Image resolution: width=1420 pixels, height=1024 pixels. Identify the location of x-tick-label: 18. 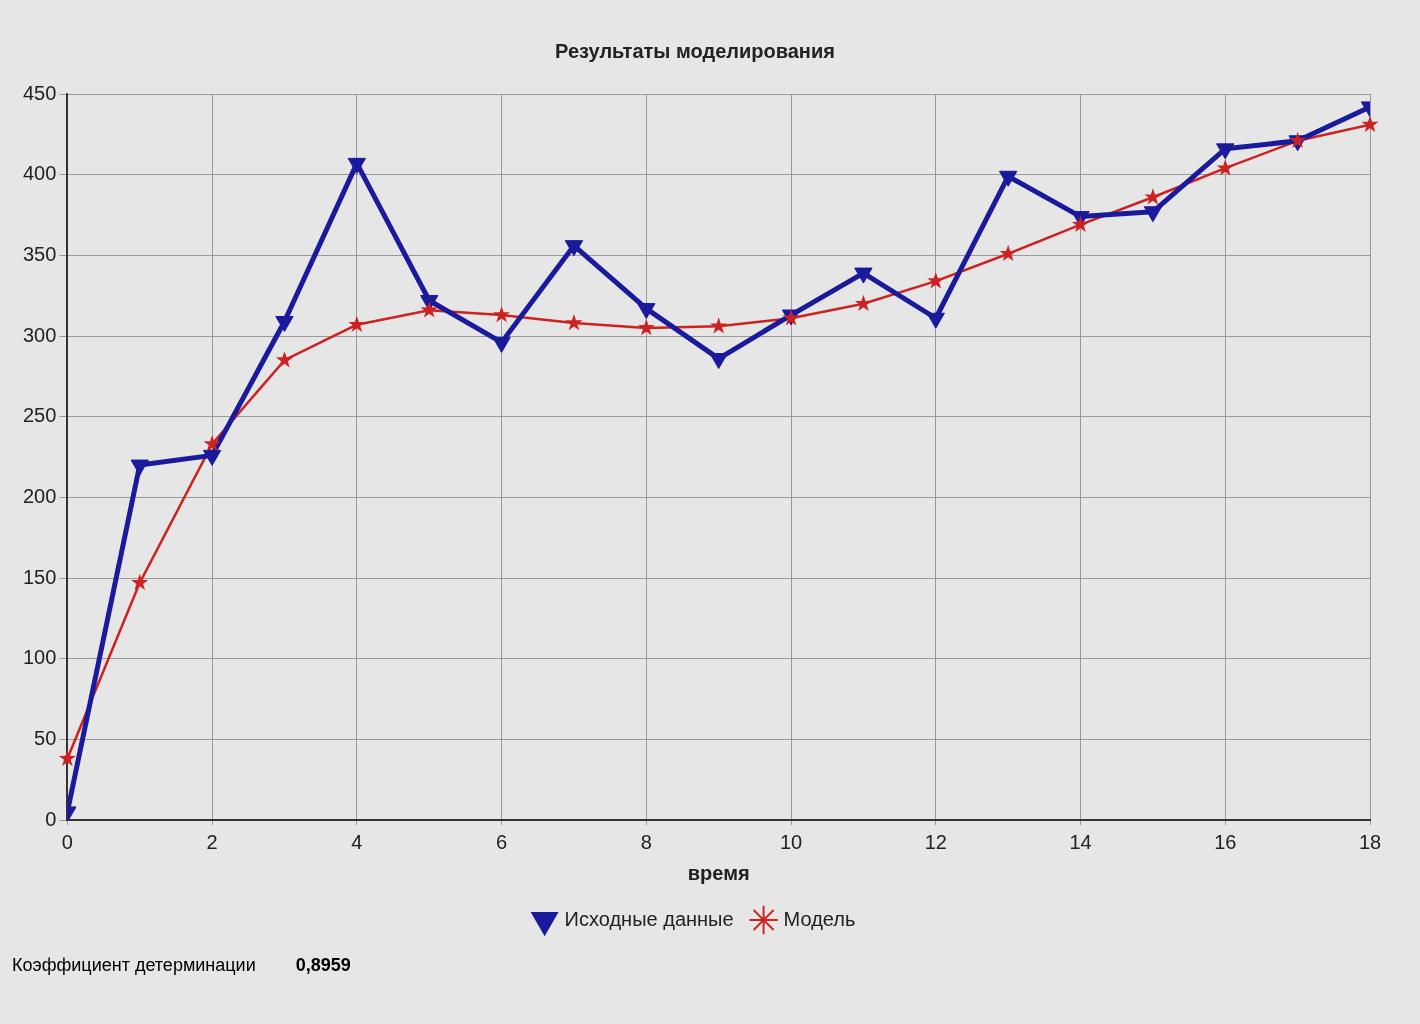
(1370, 841).